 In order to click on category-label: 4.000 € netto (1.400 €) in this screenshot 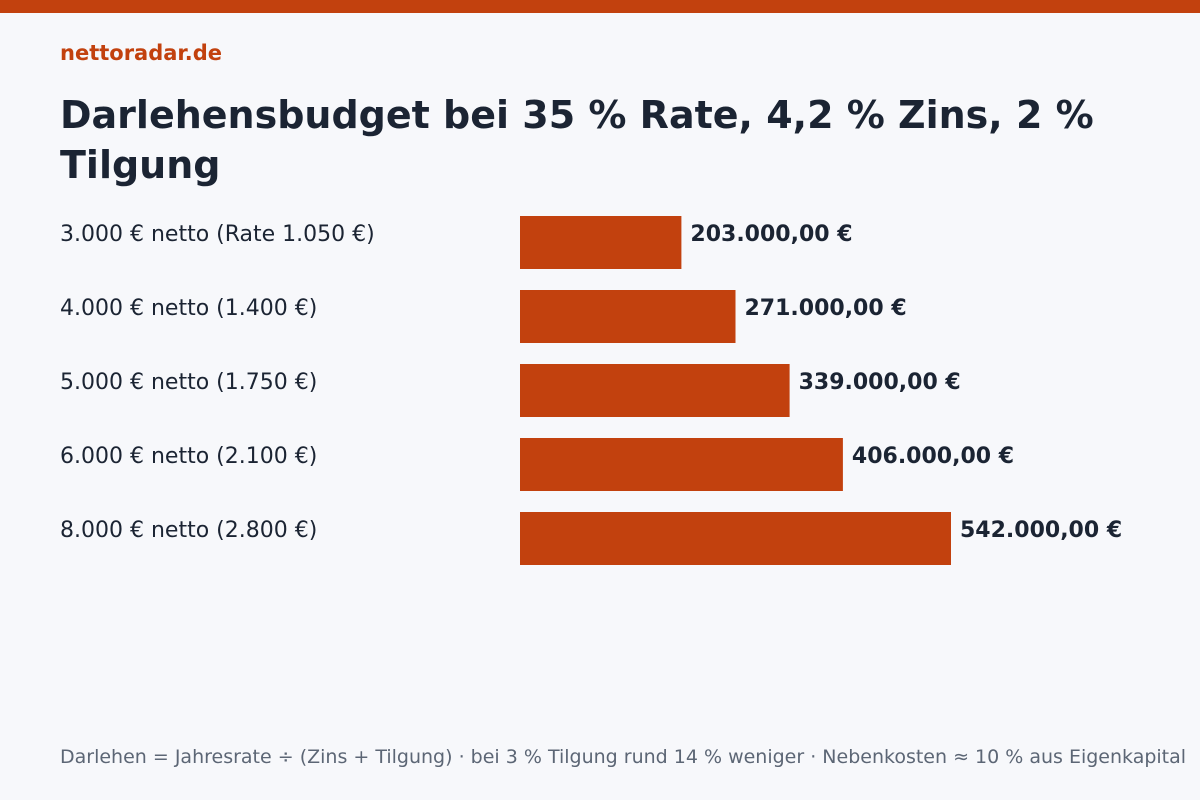, I will do `click(188, 308)`.